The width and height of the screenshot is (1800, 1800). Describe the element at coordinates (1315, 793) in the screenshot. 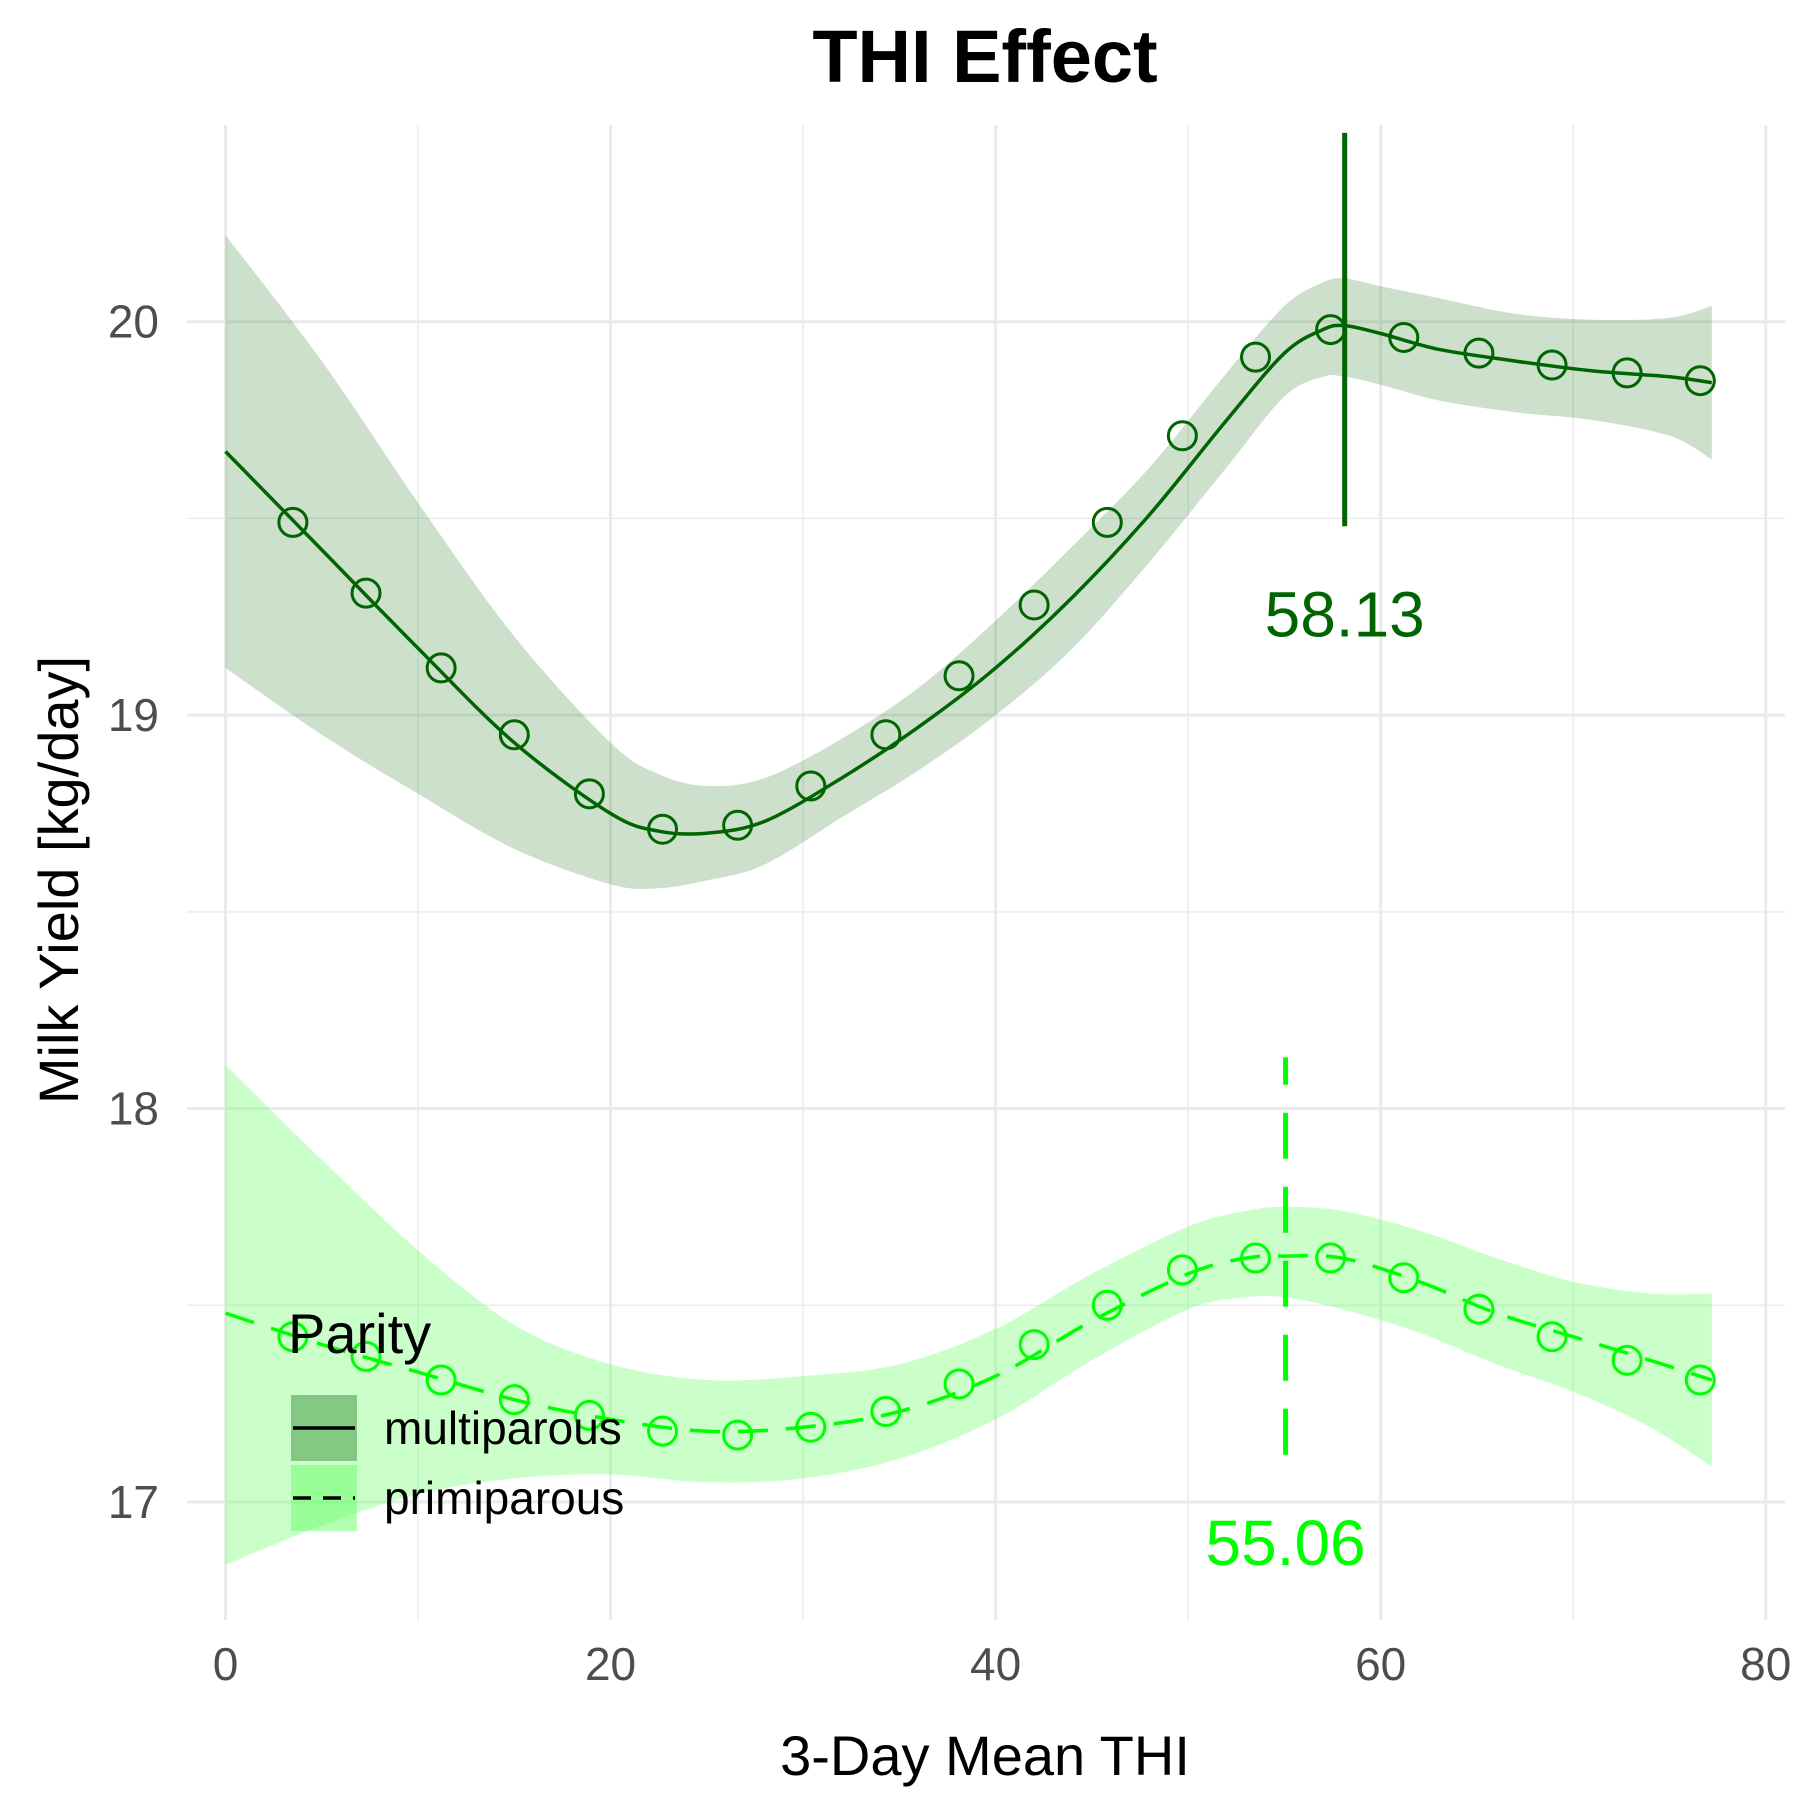

I see `peak-markers` at that location.